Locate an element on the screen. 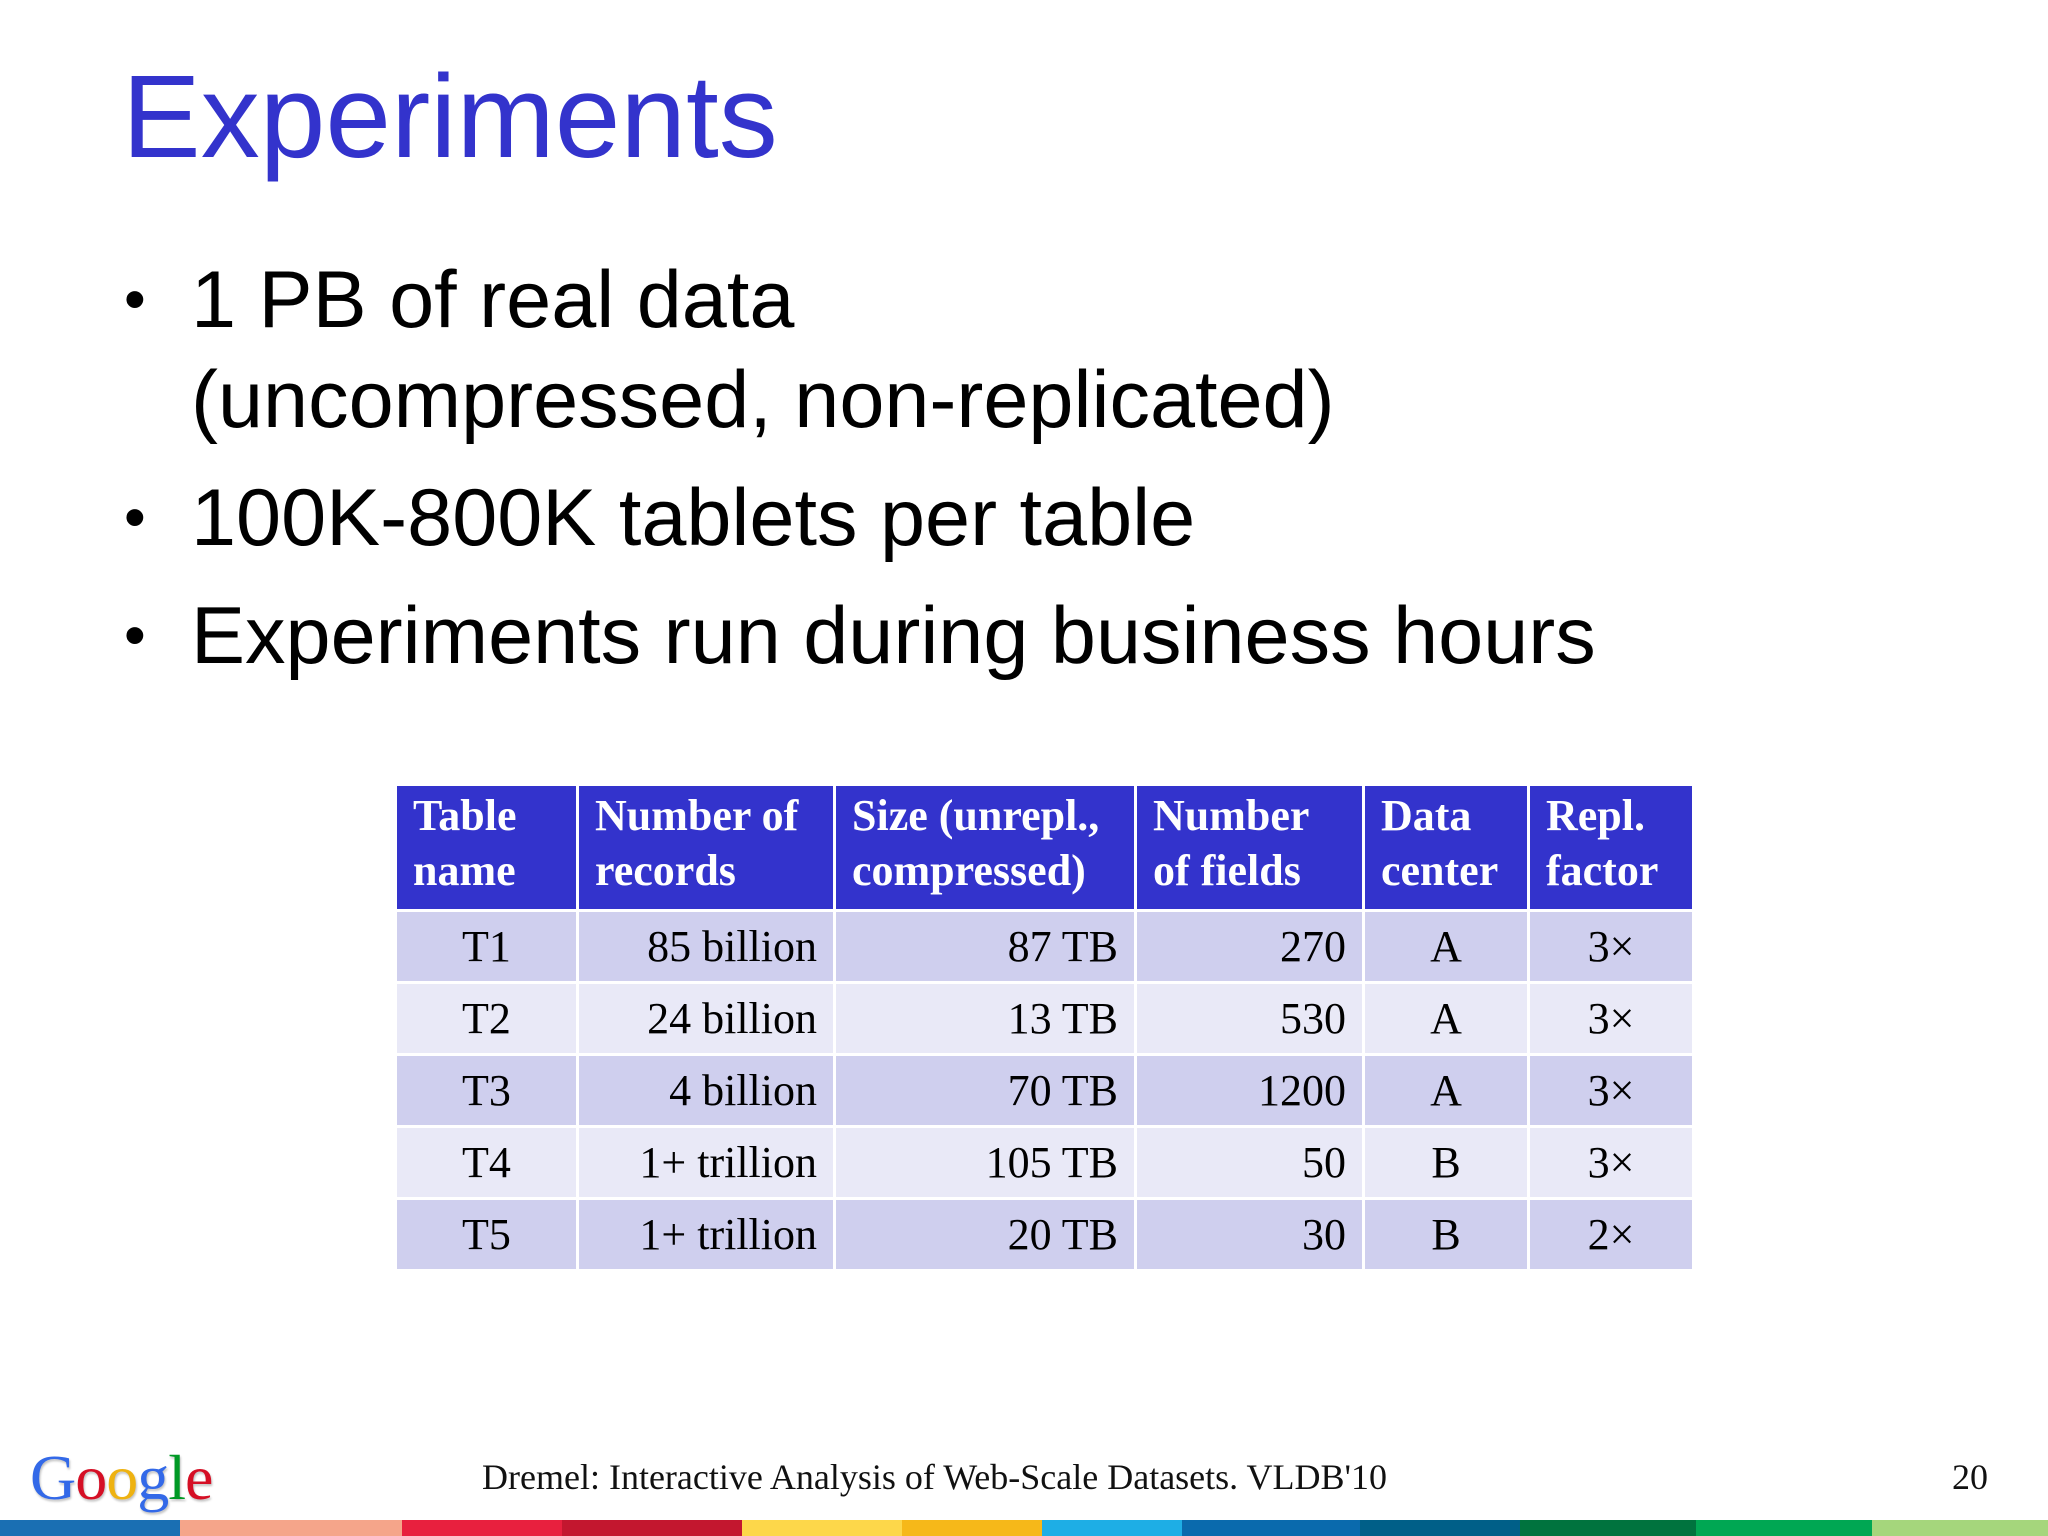 The image size is (2048, 1536). slide-title: Experiments is located at coordinates (450, 117).